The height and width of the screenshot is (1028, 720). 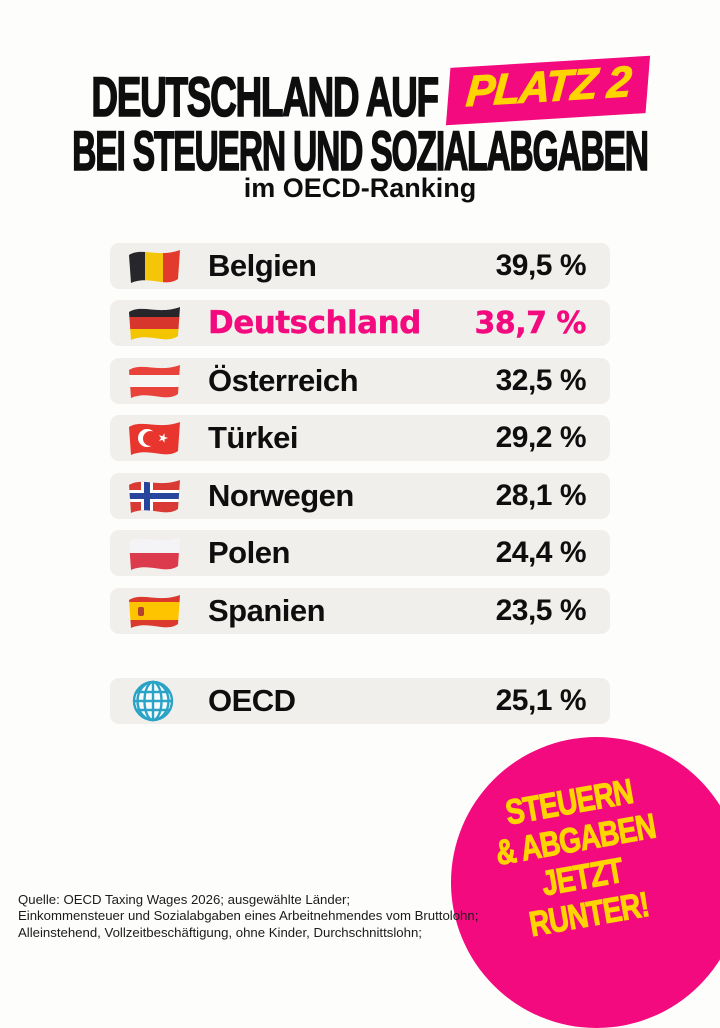 I want to click on ranking-row: OECD 25,1 %, so click(x=360, y=701).